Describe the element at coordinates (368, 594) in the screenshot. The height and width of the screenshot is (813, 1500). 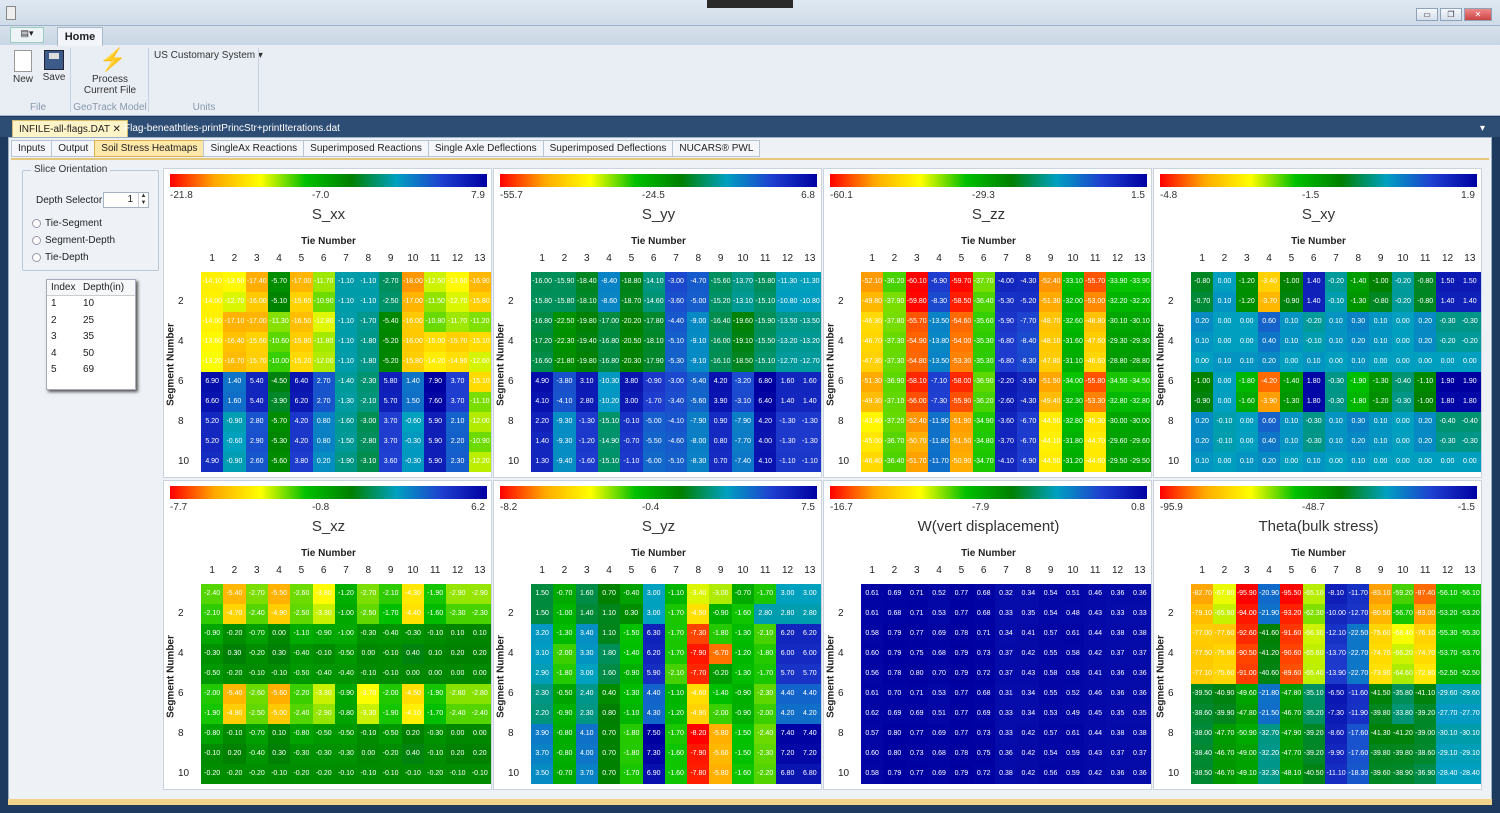
I see `heatmap-cell: -2.70` at that location.